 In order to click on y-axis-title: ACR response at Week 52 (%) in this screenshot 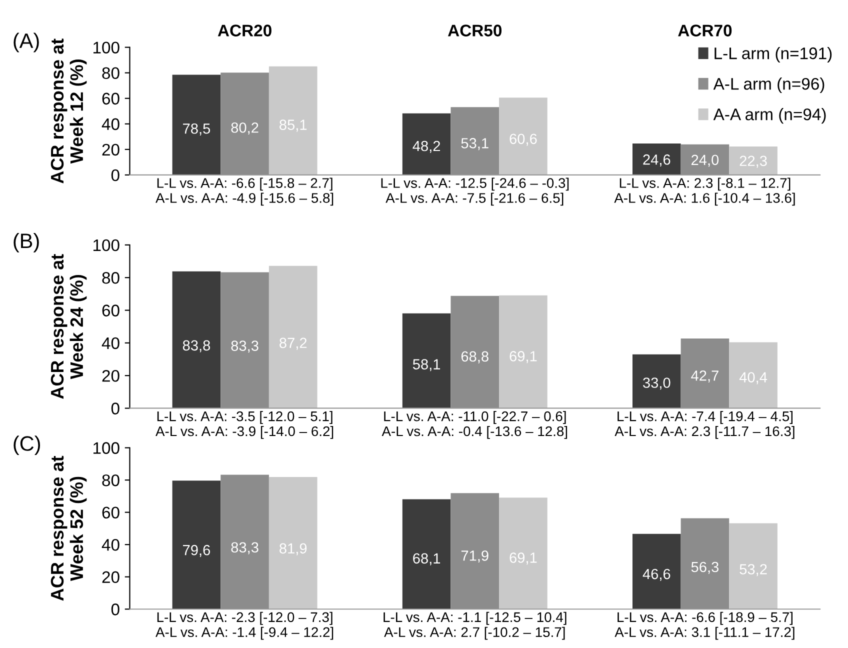, I will do `click(68, 528)`.